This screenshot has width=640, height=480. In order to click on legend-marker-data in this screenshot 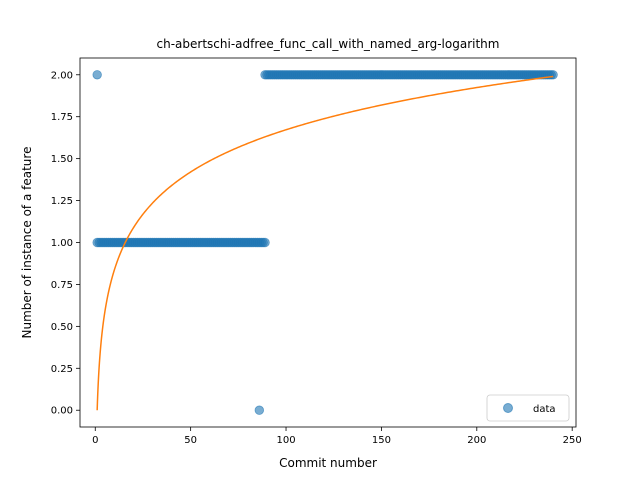, I will do `click(508, 408)`.